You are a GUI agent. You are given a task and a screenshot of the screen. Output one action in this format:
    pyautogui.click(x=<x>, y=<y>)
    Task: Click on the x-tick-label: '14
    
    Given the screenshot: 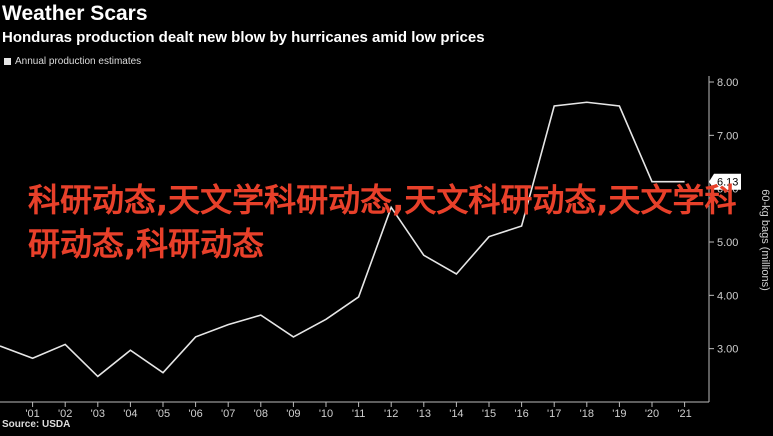 What is the action you would take?
    pyautogui.click(x=456, y=414)
    